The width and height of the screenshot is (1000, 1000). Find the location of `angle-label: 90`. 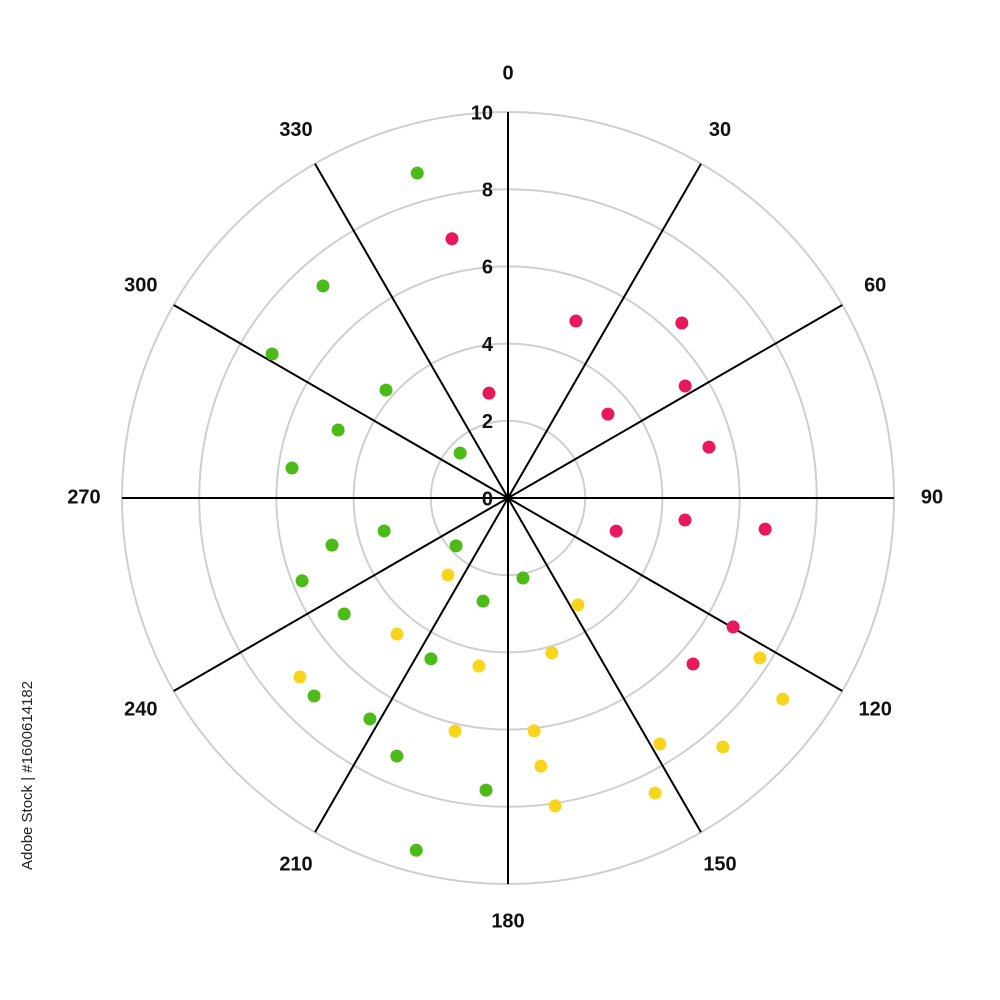

angle-label: 90 is located at coordinates (932, 497).